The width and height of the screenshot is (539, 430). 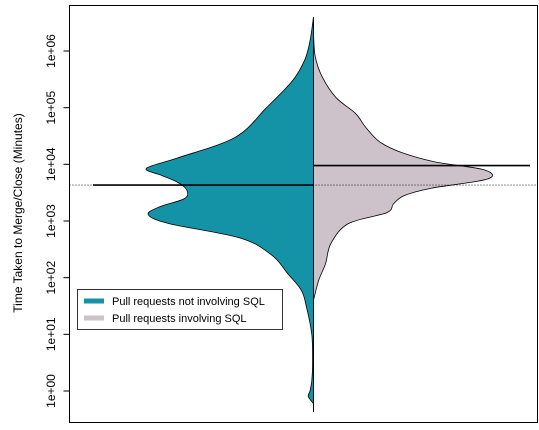 What do you see at coordinates (51, 334) in the screenshot?
I see `y-tick-label: 1e+01` at bounding box center [51, 334].